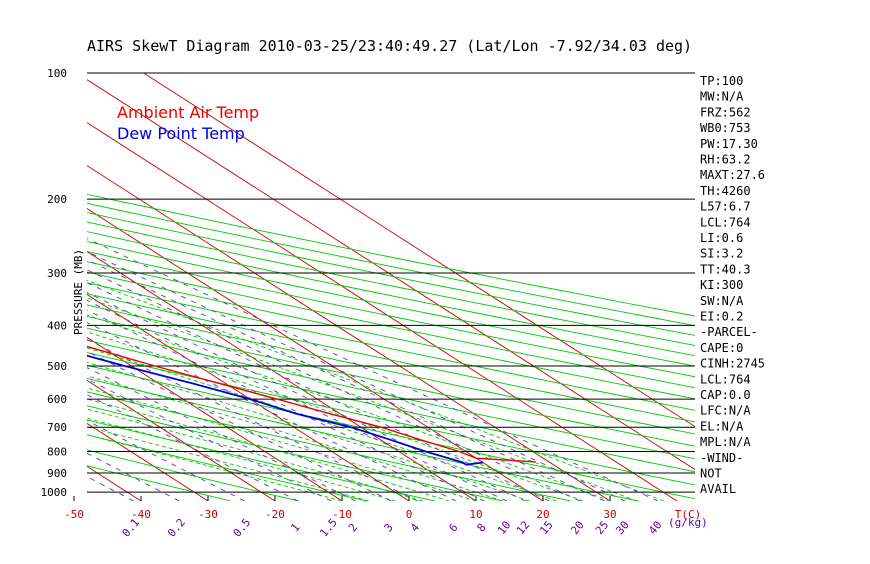 The width and height of the screenshot is (870, 564). I want to click on bottom-temperature-tick-label: -10, so click(342, 514).